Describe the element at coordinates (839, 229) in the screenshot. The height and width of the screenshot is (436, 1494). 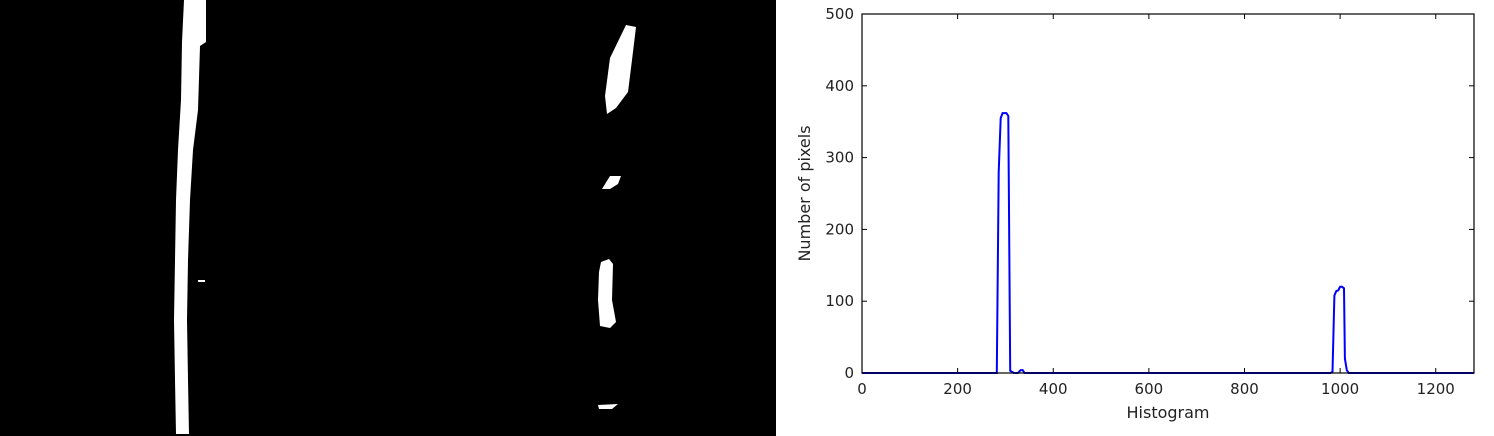
I see `y-tick-label: 200` at that location.